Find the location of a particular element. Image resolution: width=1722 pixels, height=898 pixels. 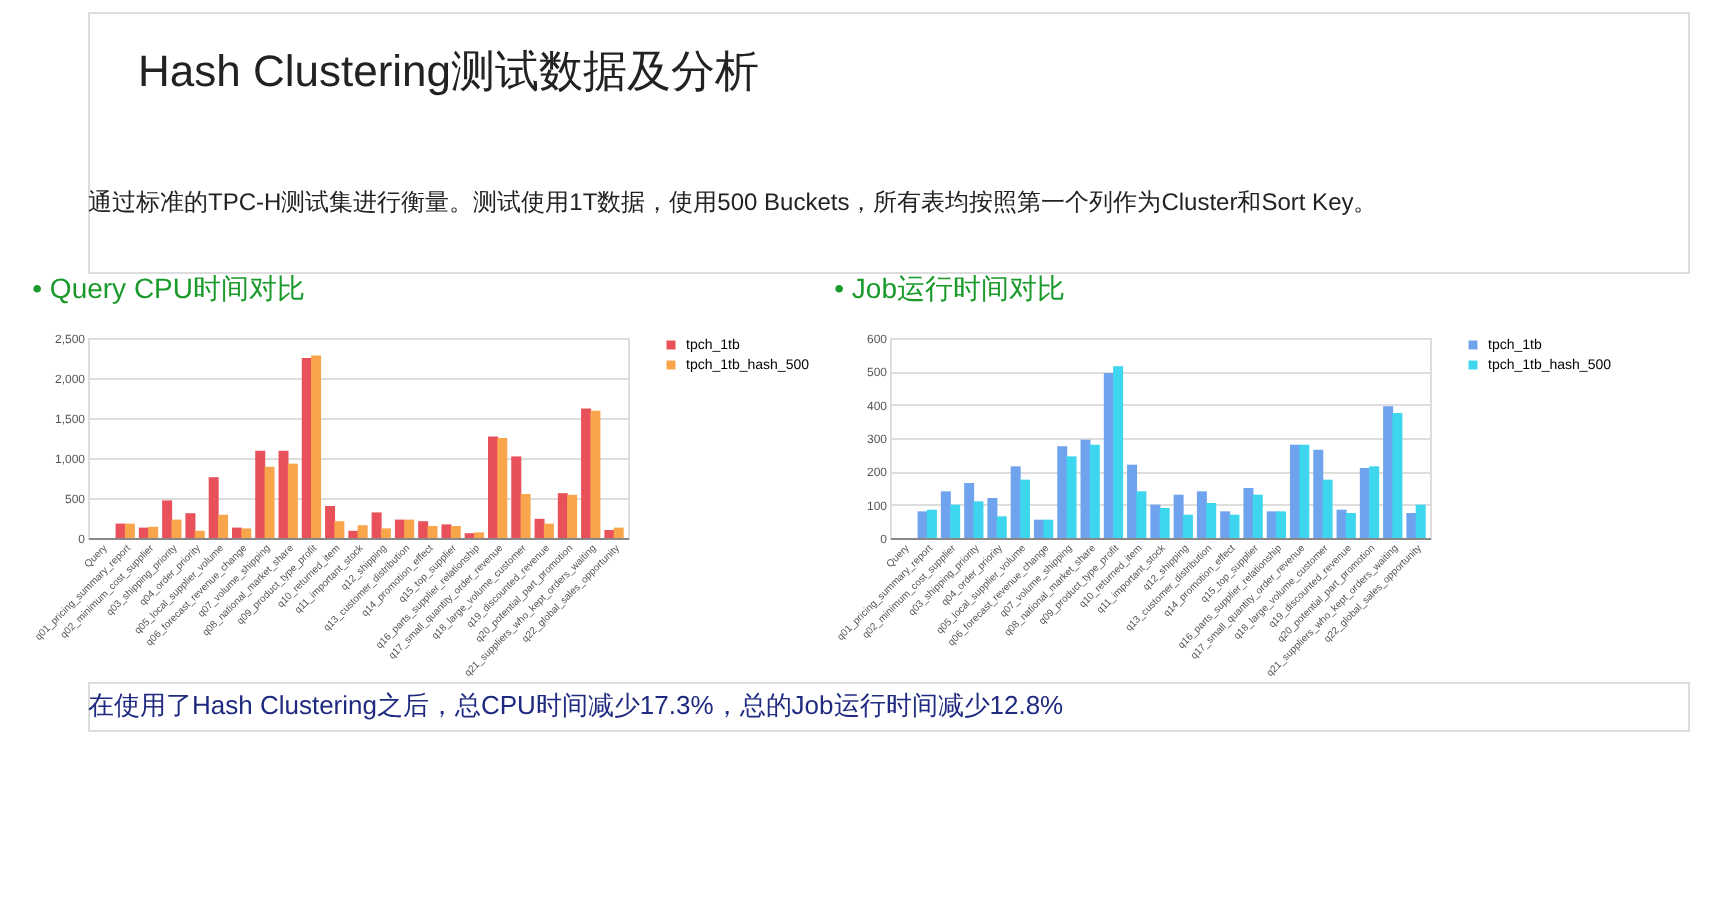

text: 在使用了Hash Clustering之后，总CPU时间减少17.3%，总的Job运行时间减少12.8% is located at coordinates (576, 705).